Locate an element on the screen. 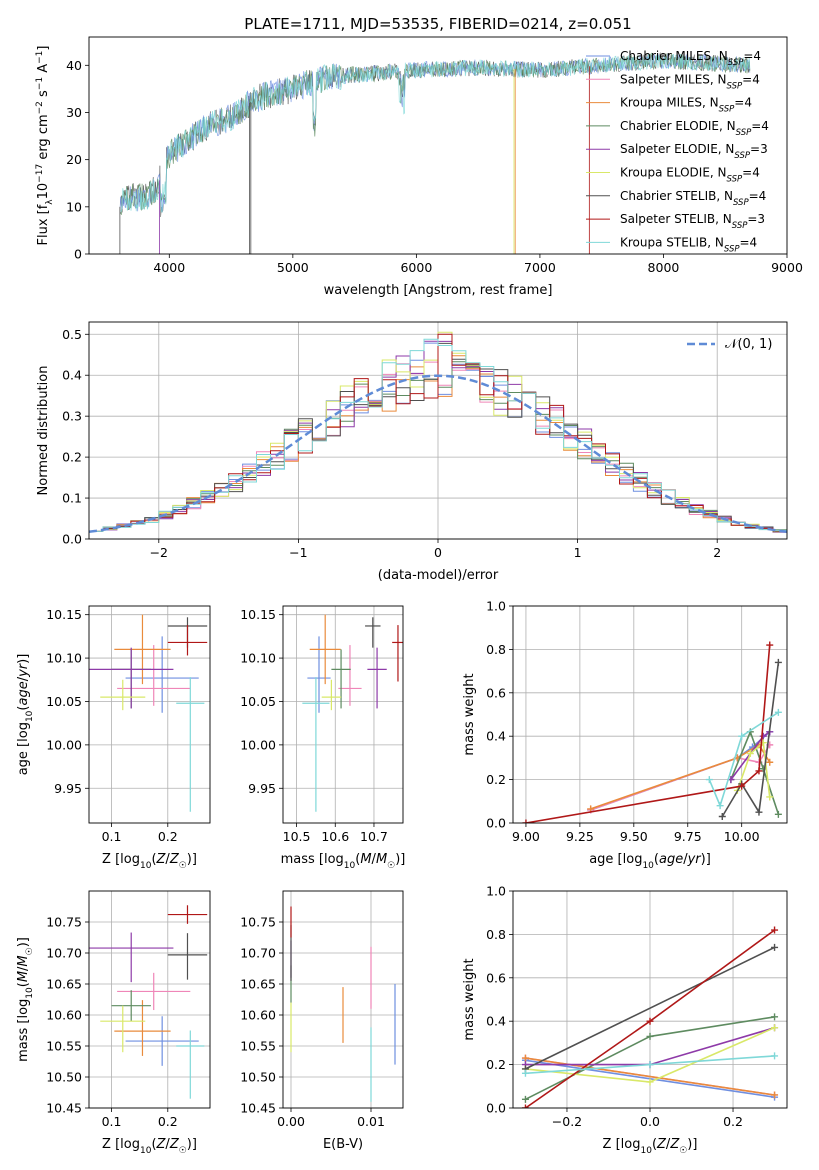  y-tick-label: 9.95 is located at coordinates (262, 788).